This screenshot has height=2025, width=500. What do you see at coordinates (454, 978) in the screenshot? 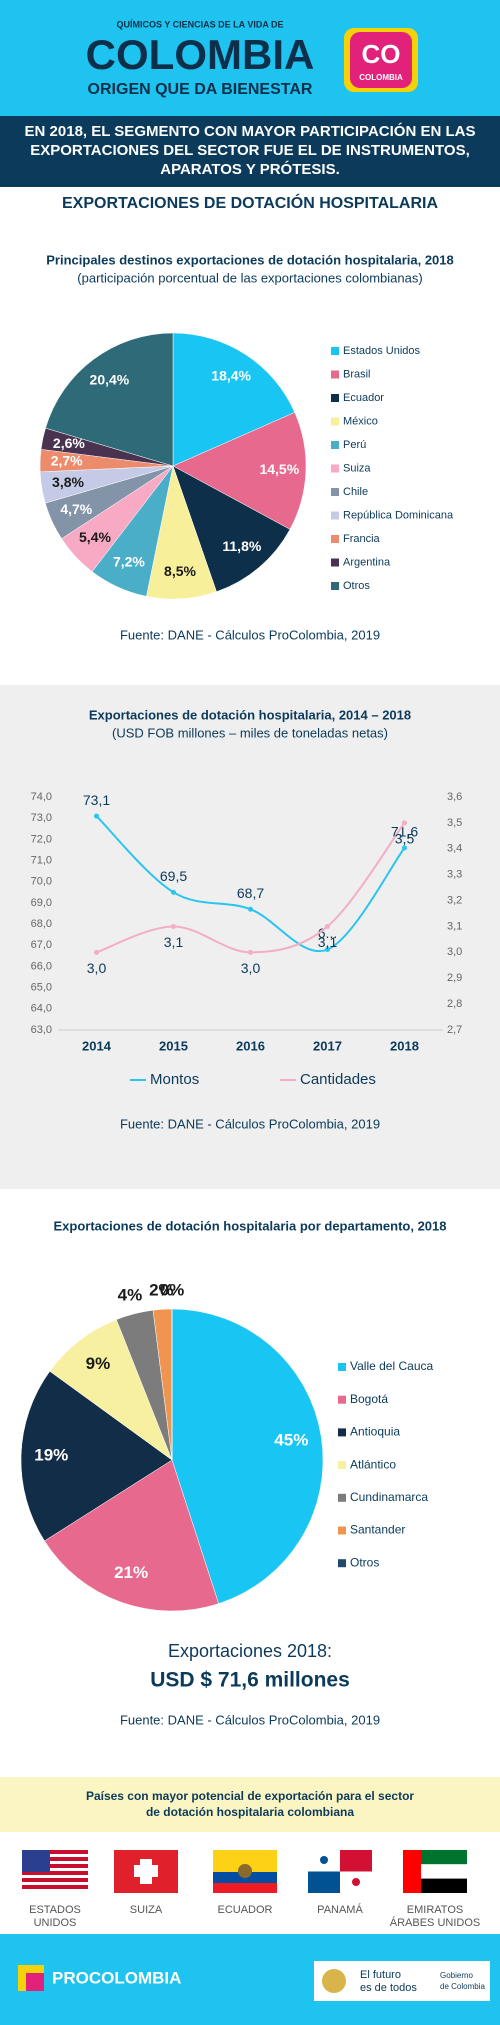
I see `y2-tick-label: 2,9` at bounding box center [454, 978].